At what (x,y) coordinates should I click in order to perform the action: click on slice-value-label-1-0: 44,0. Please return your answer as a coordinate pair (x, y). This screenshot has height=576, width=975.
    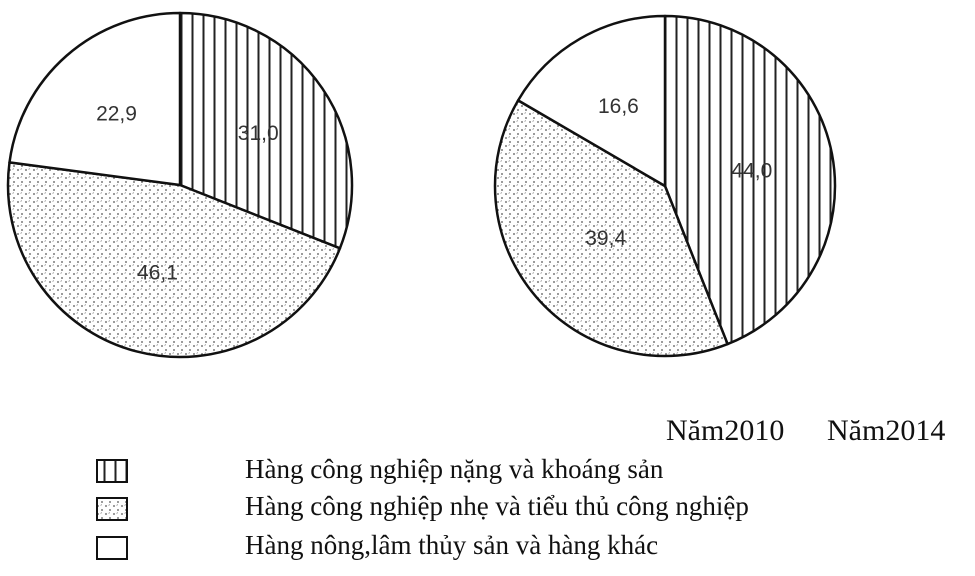
    Looking at the image, I should click on (751, 170).